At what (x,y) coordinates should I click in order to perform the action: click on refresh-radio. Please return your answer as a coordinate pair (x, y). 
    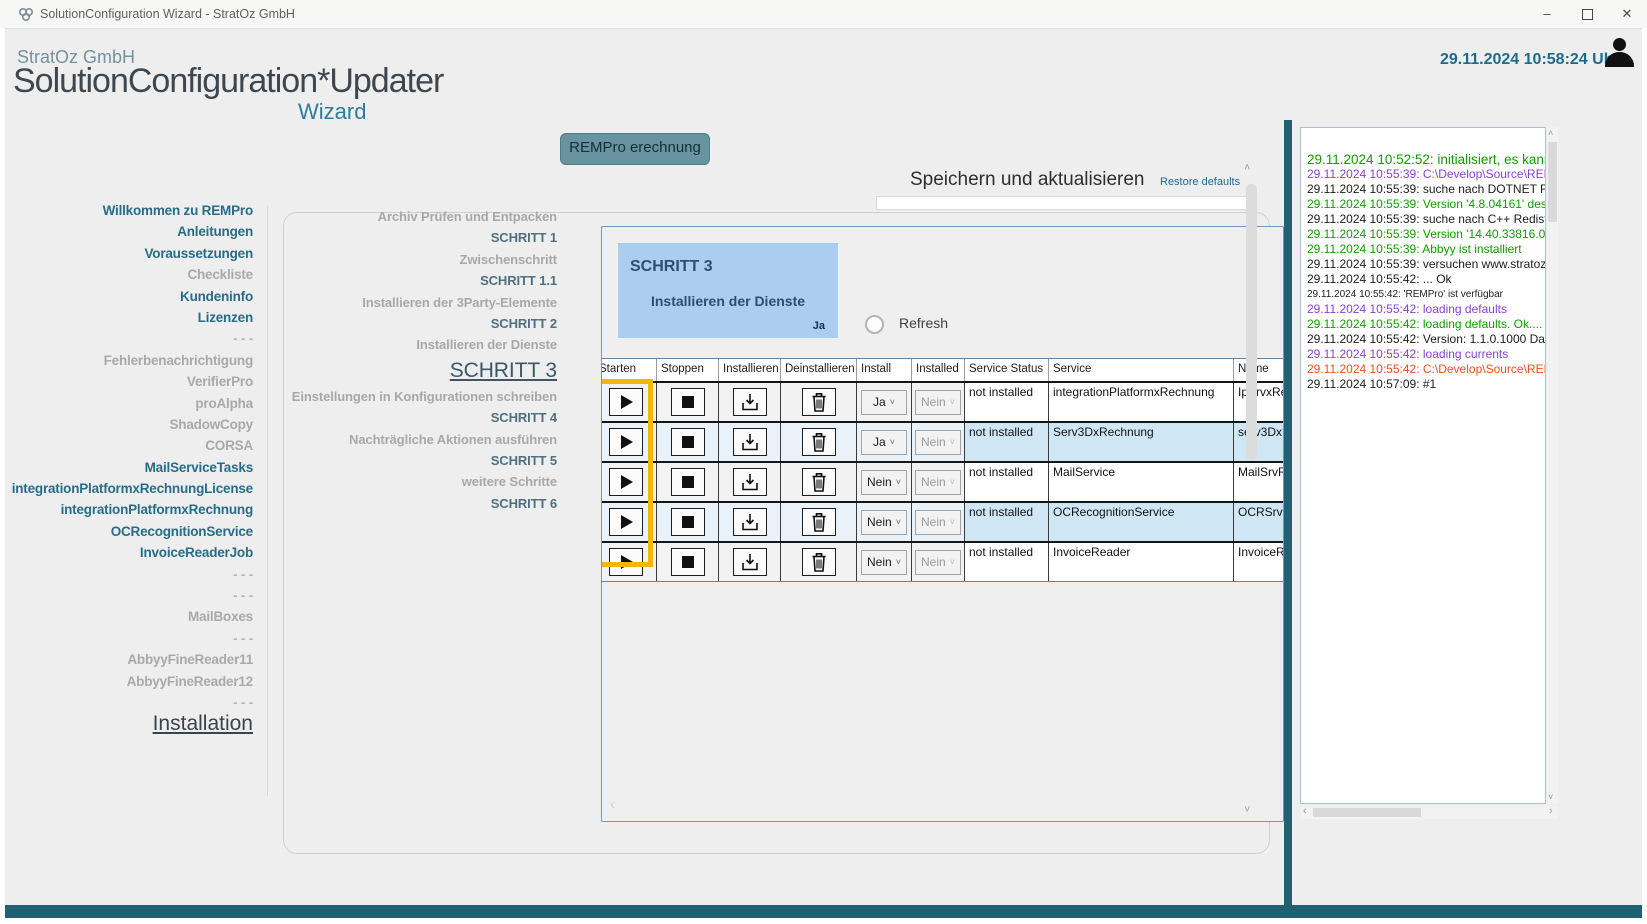
    Looking at the image, I should click on (874, 324).